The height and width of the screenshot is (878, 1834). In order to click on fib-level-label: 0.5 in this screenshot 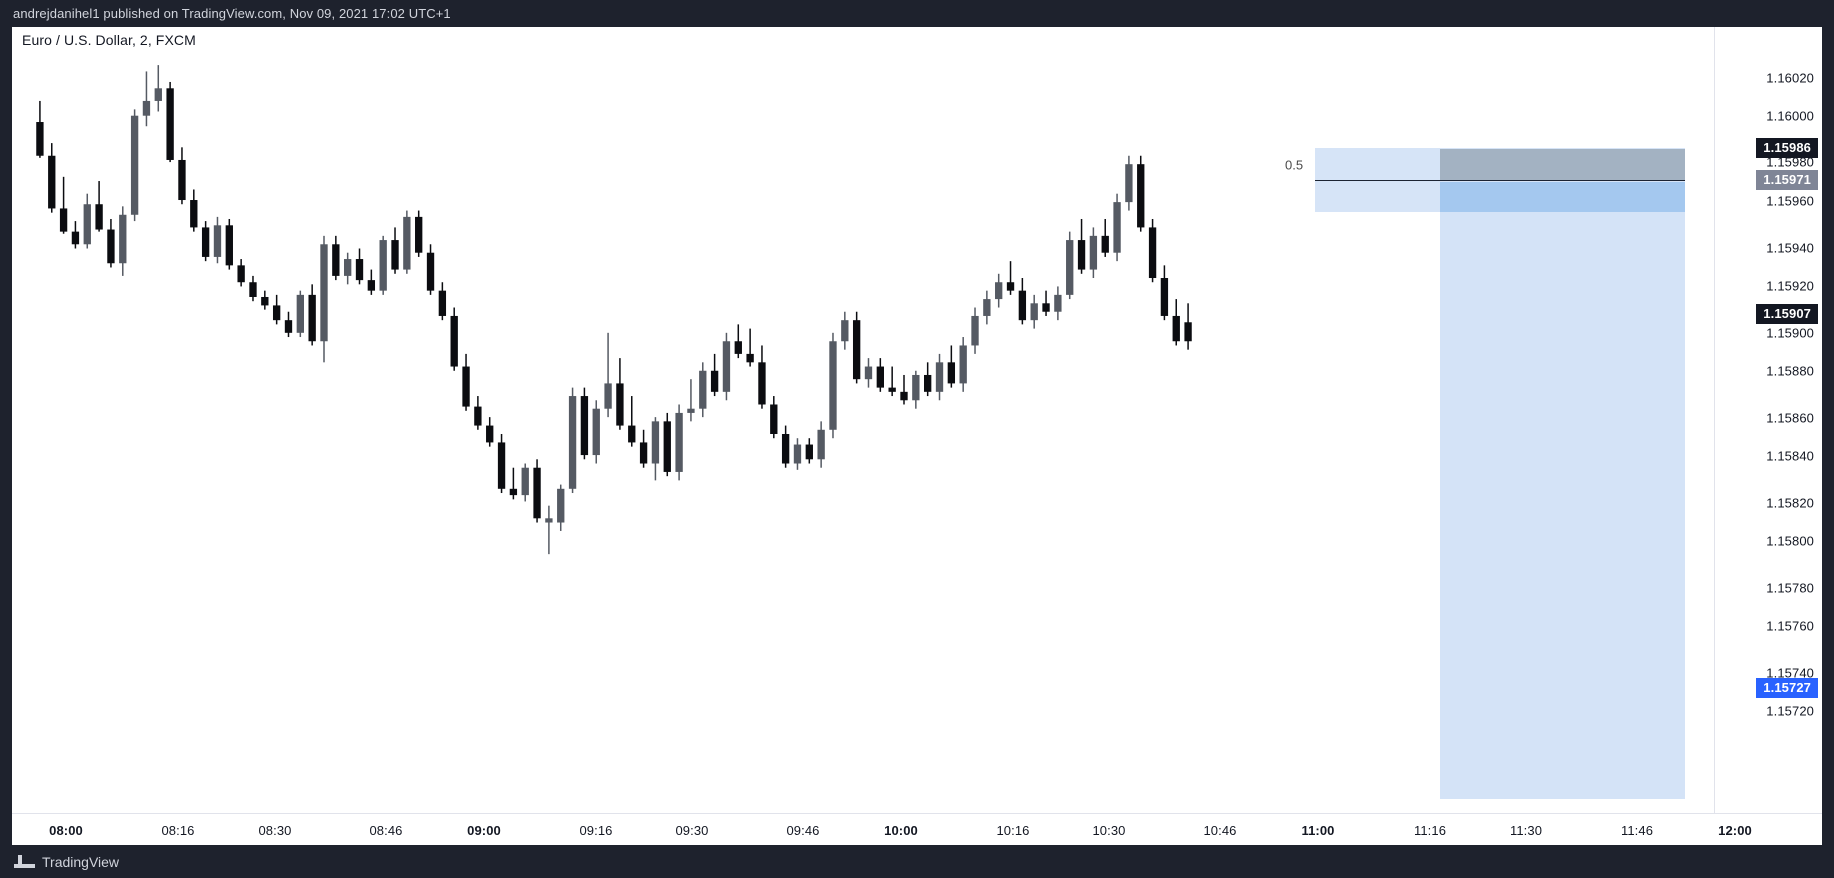, I will do `click(1294, 165)`.